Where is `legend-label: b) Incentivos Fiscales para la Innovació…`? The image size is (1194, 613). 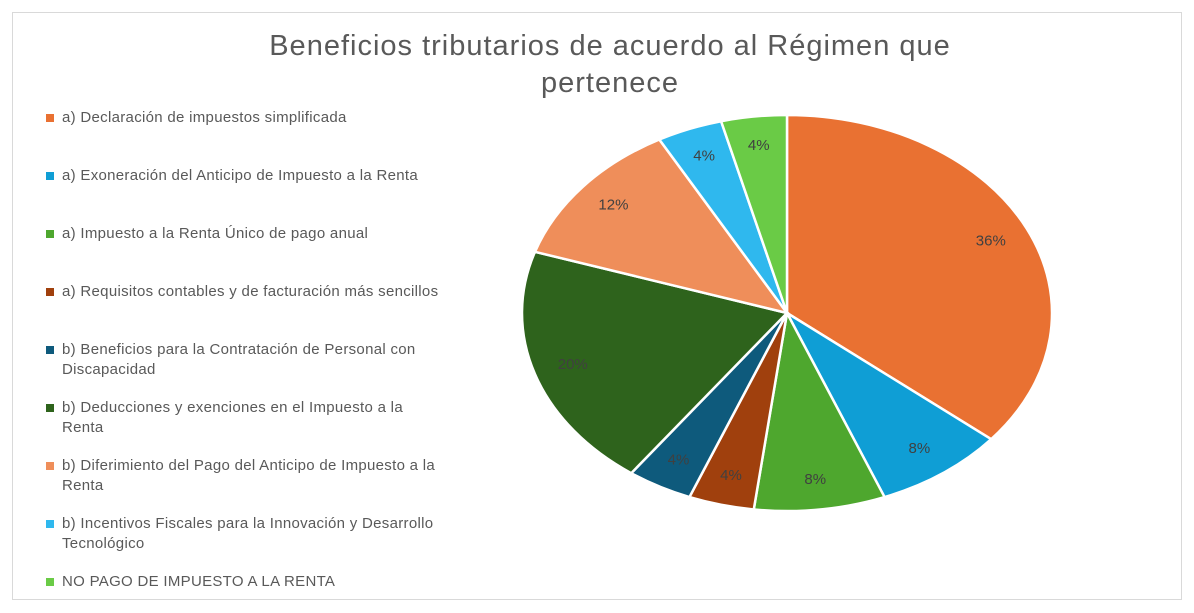 legend-label: b) Incentivos Fiscales para la Innovació… is located at coordinates (248, 533).